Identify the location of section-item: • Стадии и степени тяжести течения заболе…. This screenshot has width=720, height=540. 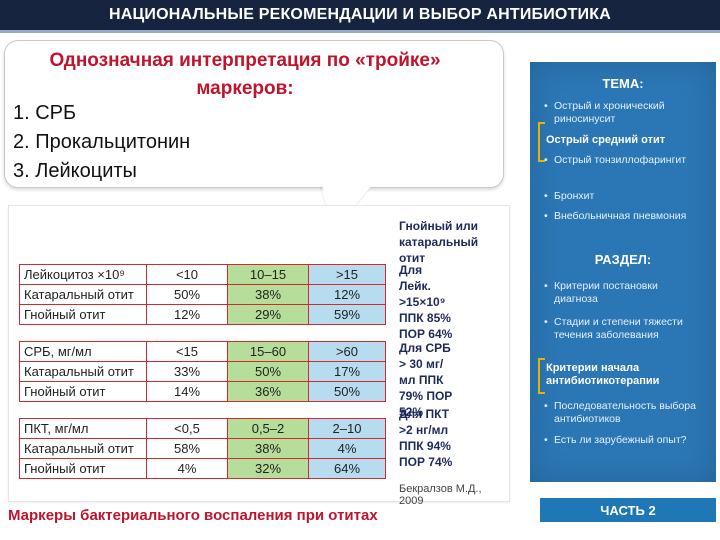
(629, 329).